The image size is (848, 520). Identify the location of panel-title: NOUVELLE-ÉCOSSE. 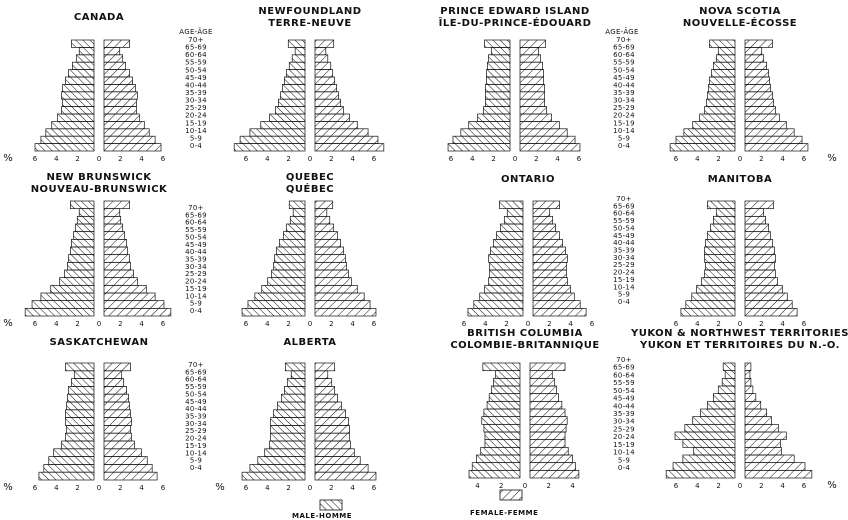
(740, 22).